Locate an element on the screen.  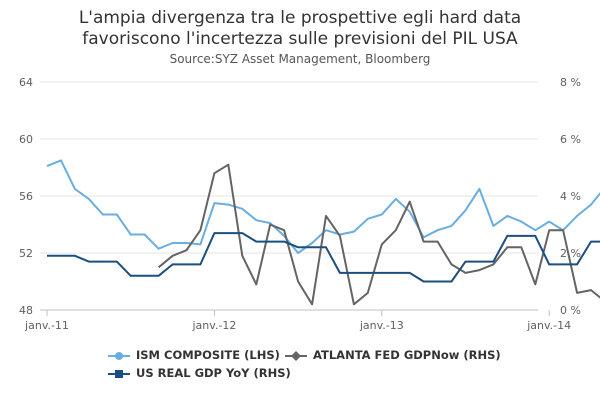
y-left-tick-label: 60 is located at coordinates (26, 139).